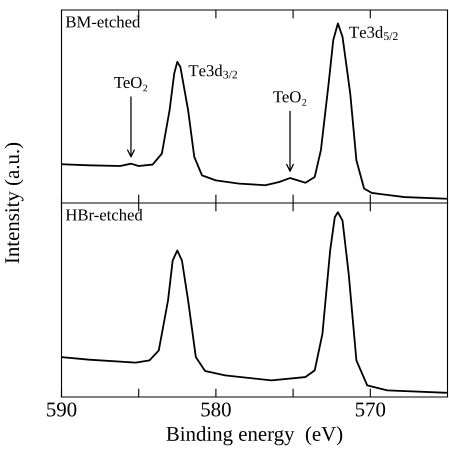  I want to click on x-tick-label: 580, so click(216, 409).